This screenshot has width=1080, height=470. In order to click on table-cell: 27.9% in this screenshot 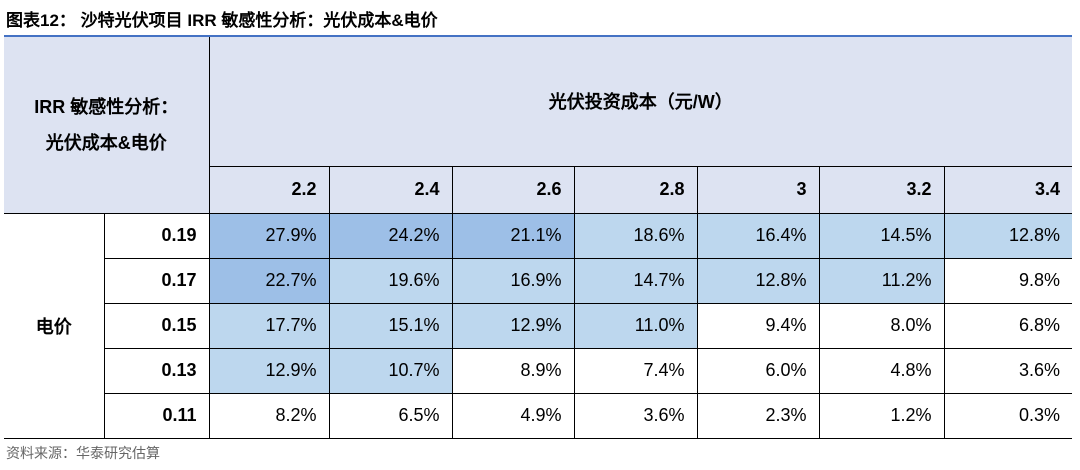, I will do `click(269, 235)`.